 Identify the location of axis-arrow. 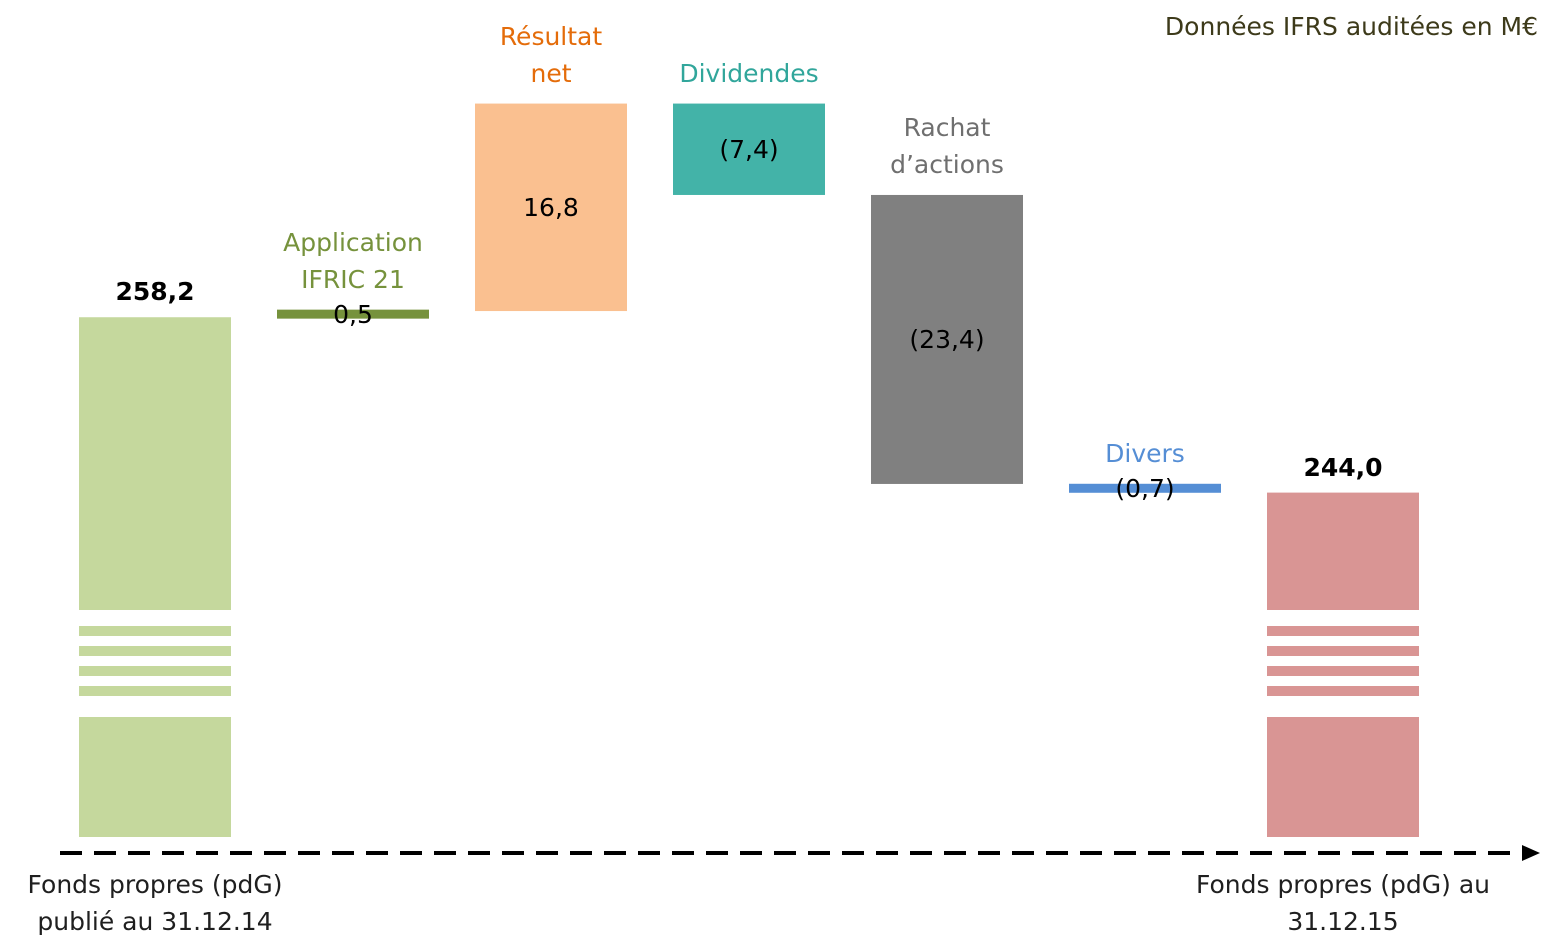
(1531, 853).